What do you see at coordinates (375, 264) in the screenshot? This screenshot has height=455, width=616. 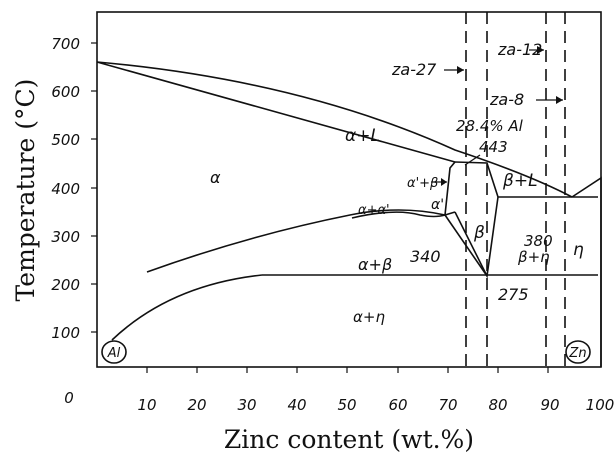 I see `alpha-beta-label: α+β` at bounding box center [375, 264].